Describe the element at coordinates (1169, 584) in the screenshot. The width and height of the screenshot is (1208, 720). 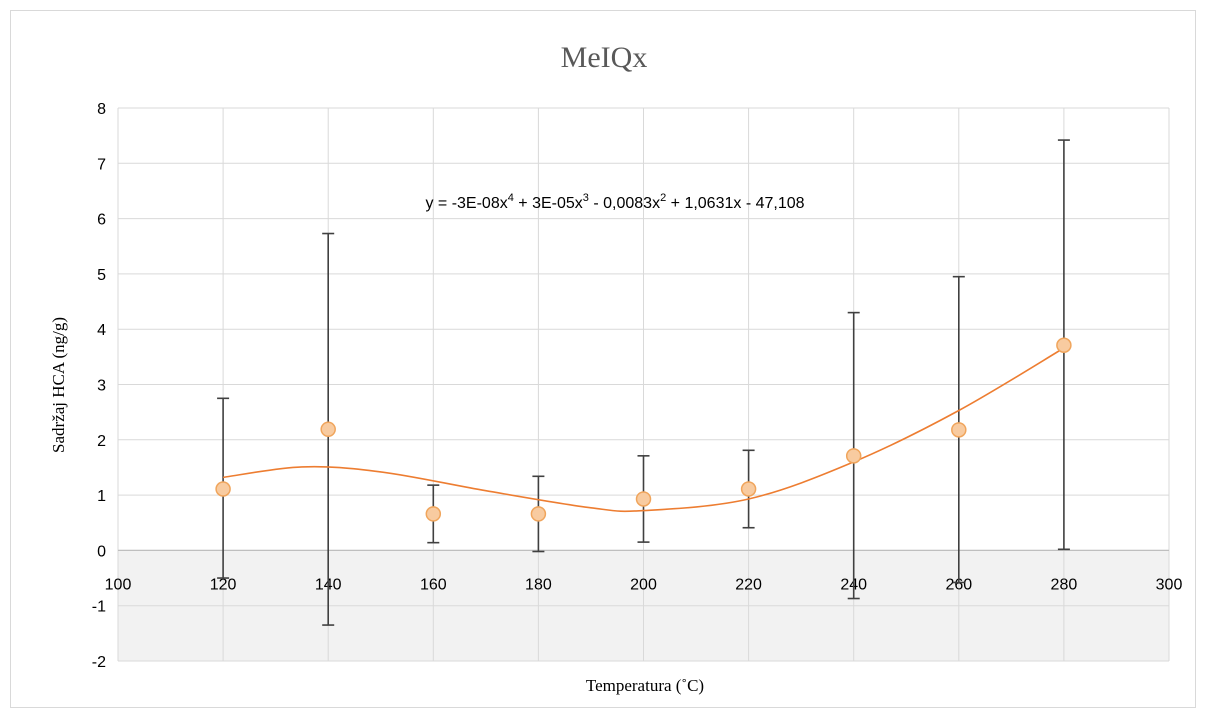
I see `x-tick-label: 300` at that location.